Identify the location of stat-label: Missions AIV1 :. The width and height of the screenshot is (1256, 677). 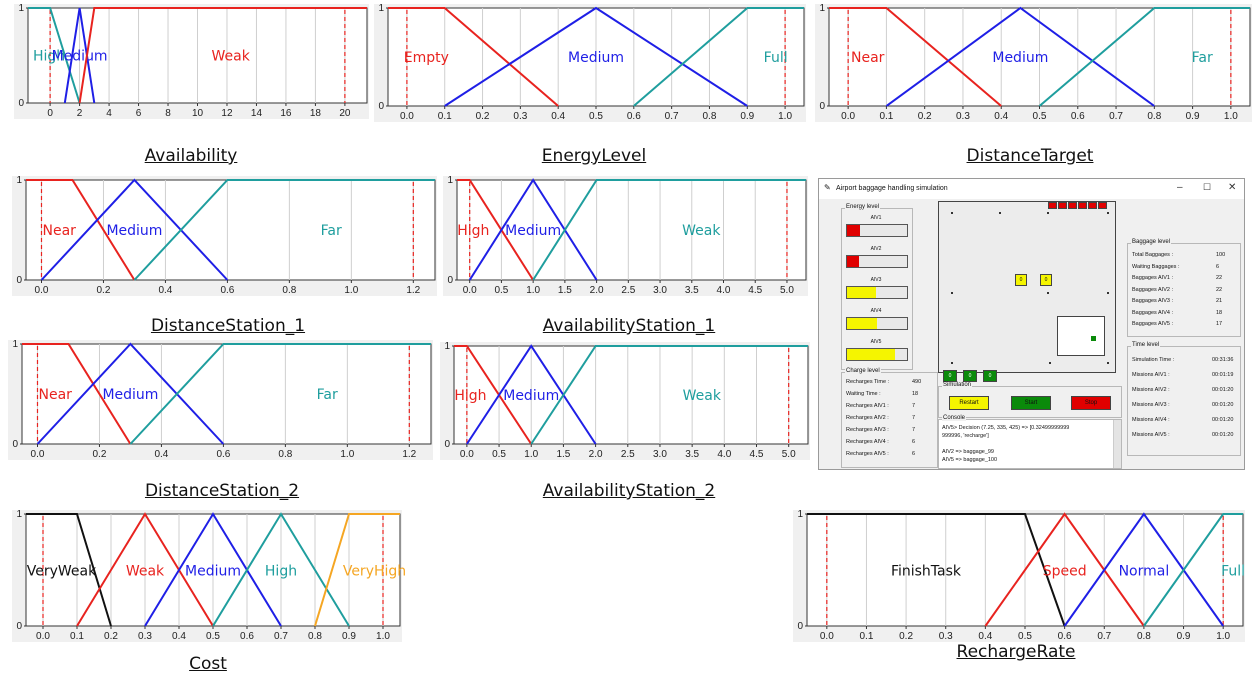
(1151, 375).